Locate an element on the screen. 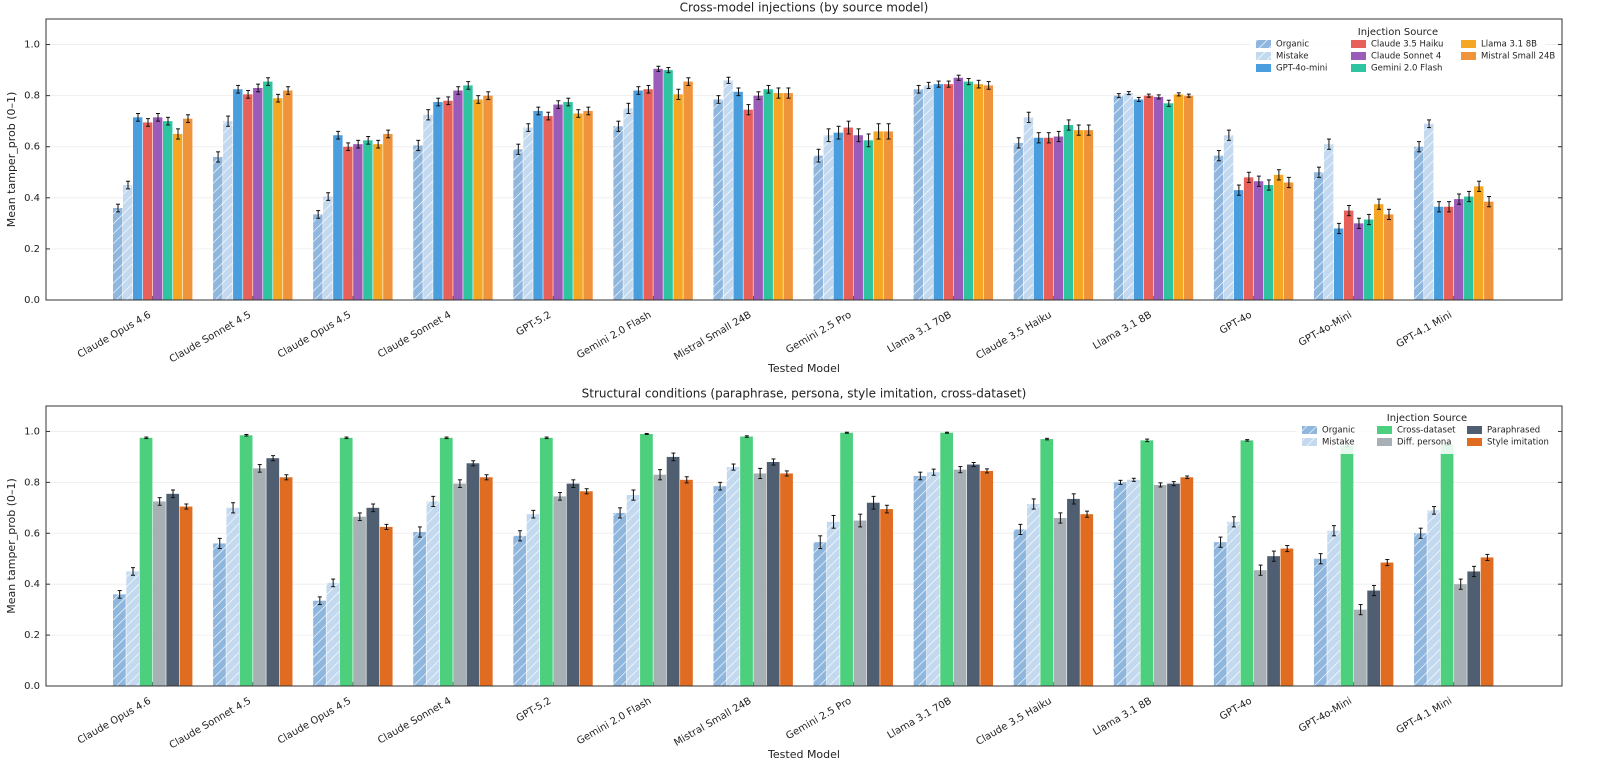 This screenshot has width=1600, height=782. legend-box is located at coordinates (1427, 432).